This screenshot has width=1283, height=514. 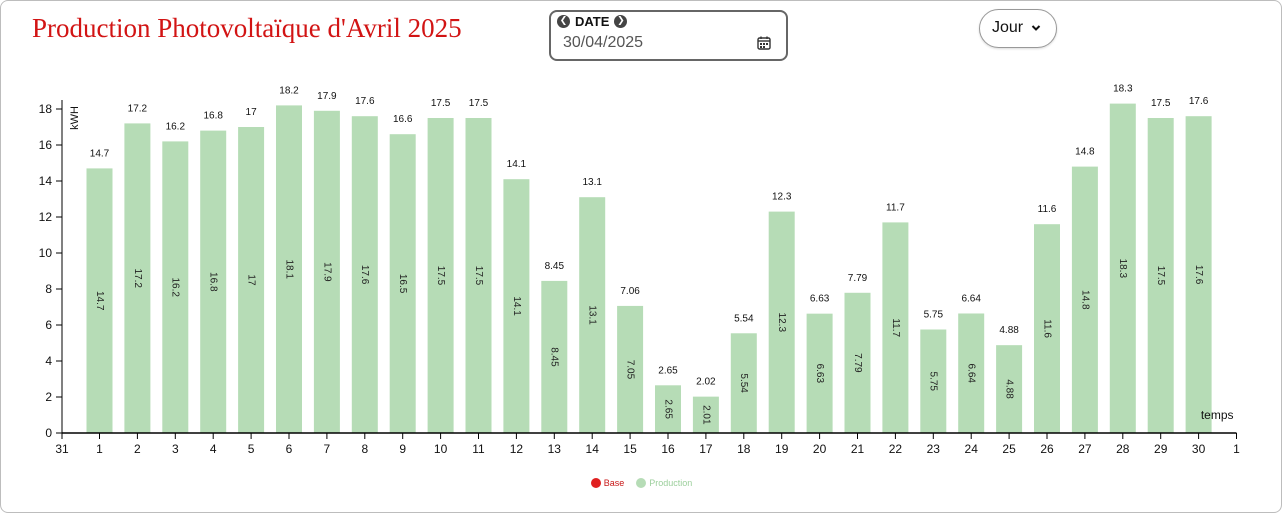 I want to click on calendar-icon, so click(x=764, y=43).